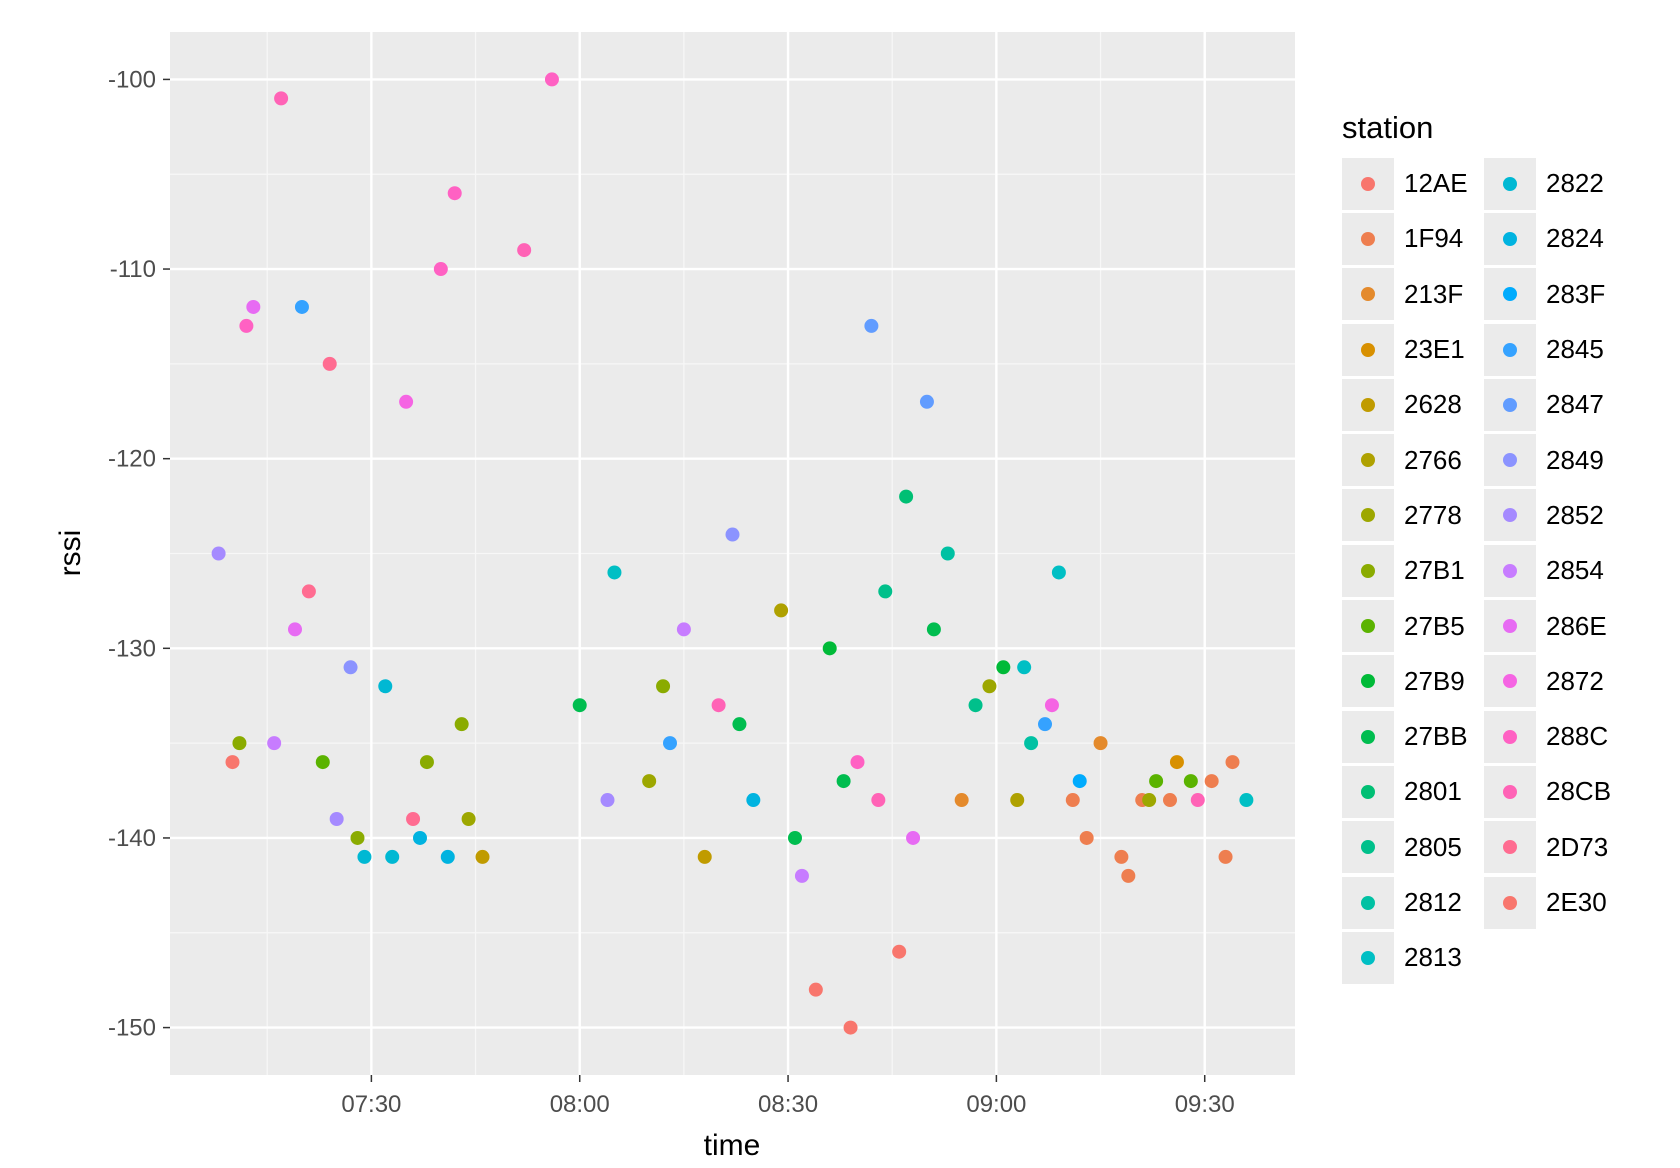 Image resolution: width=1680 pixels, height=1168 pixels. Describe the element at coordinates (1434, 349) in the screenshot. I see `legend-label: 23E1` at that location.